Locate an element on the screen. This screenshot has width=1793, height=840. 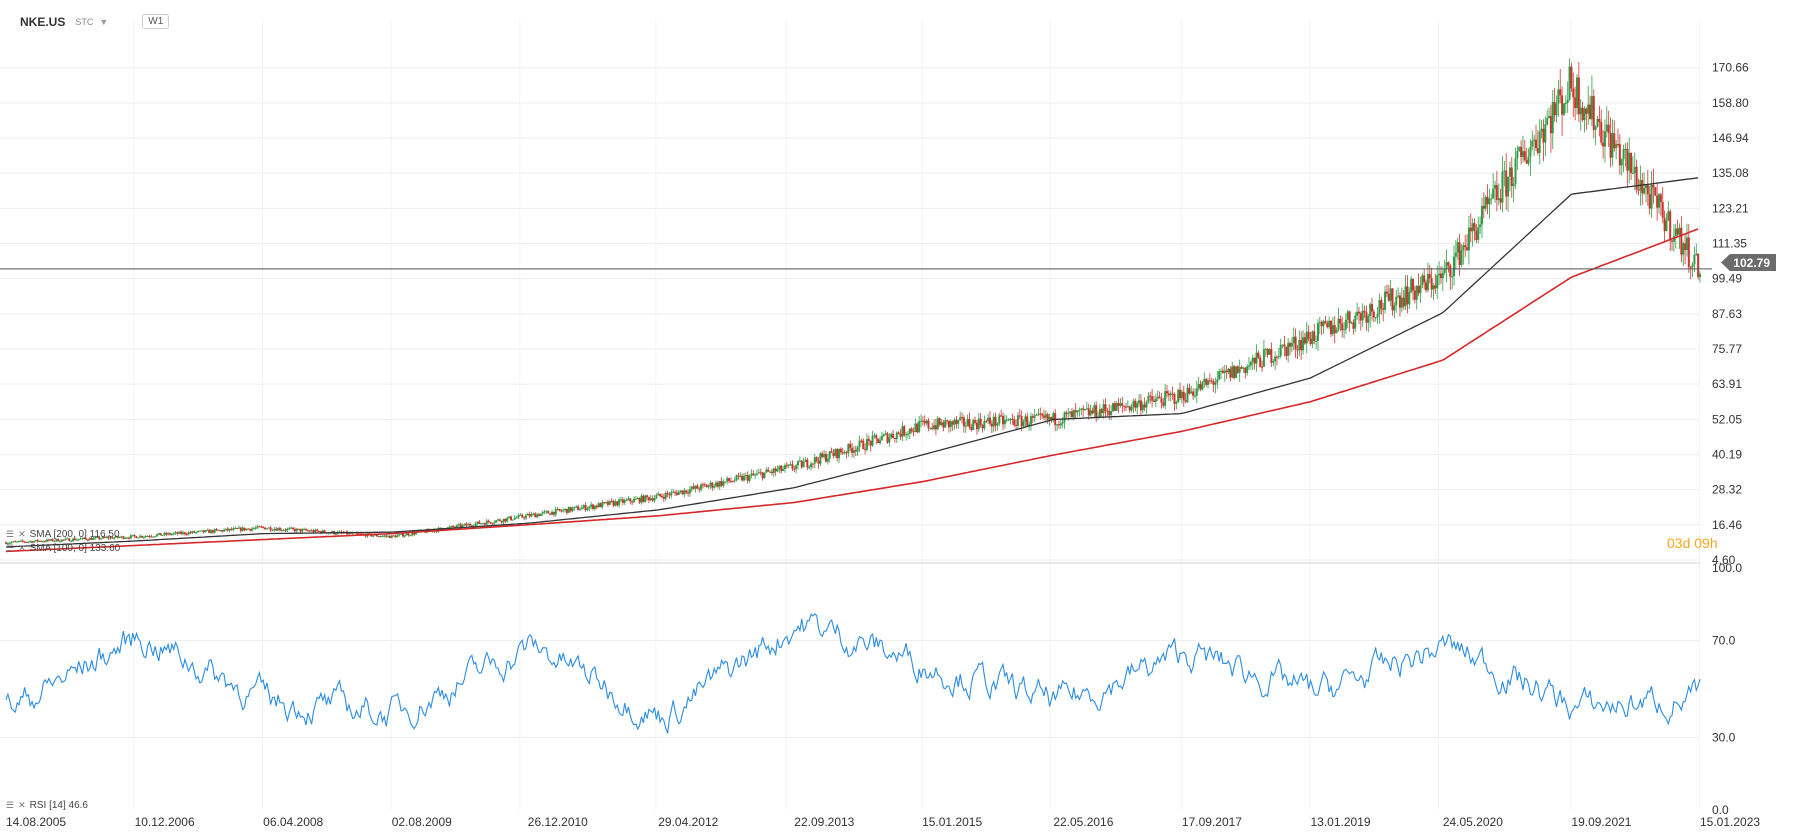
timeframe-button: W1 is located at coordinates (156, 21).